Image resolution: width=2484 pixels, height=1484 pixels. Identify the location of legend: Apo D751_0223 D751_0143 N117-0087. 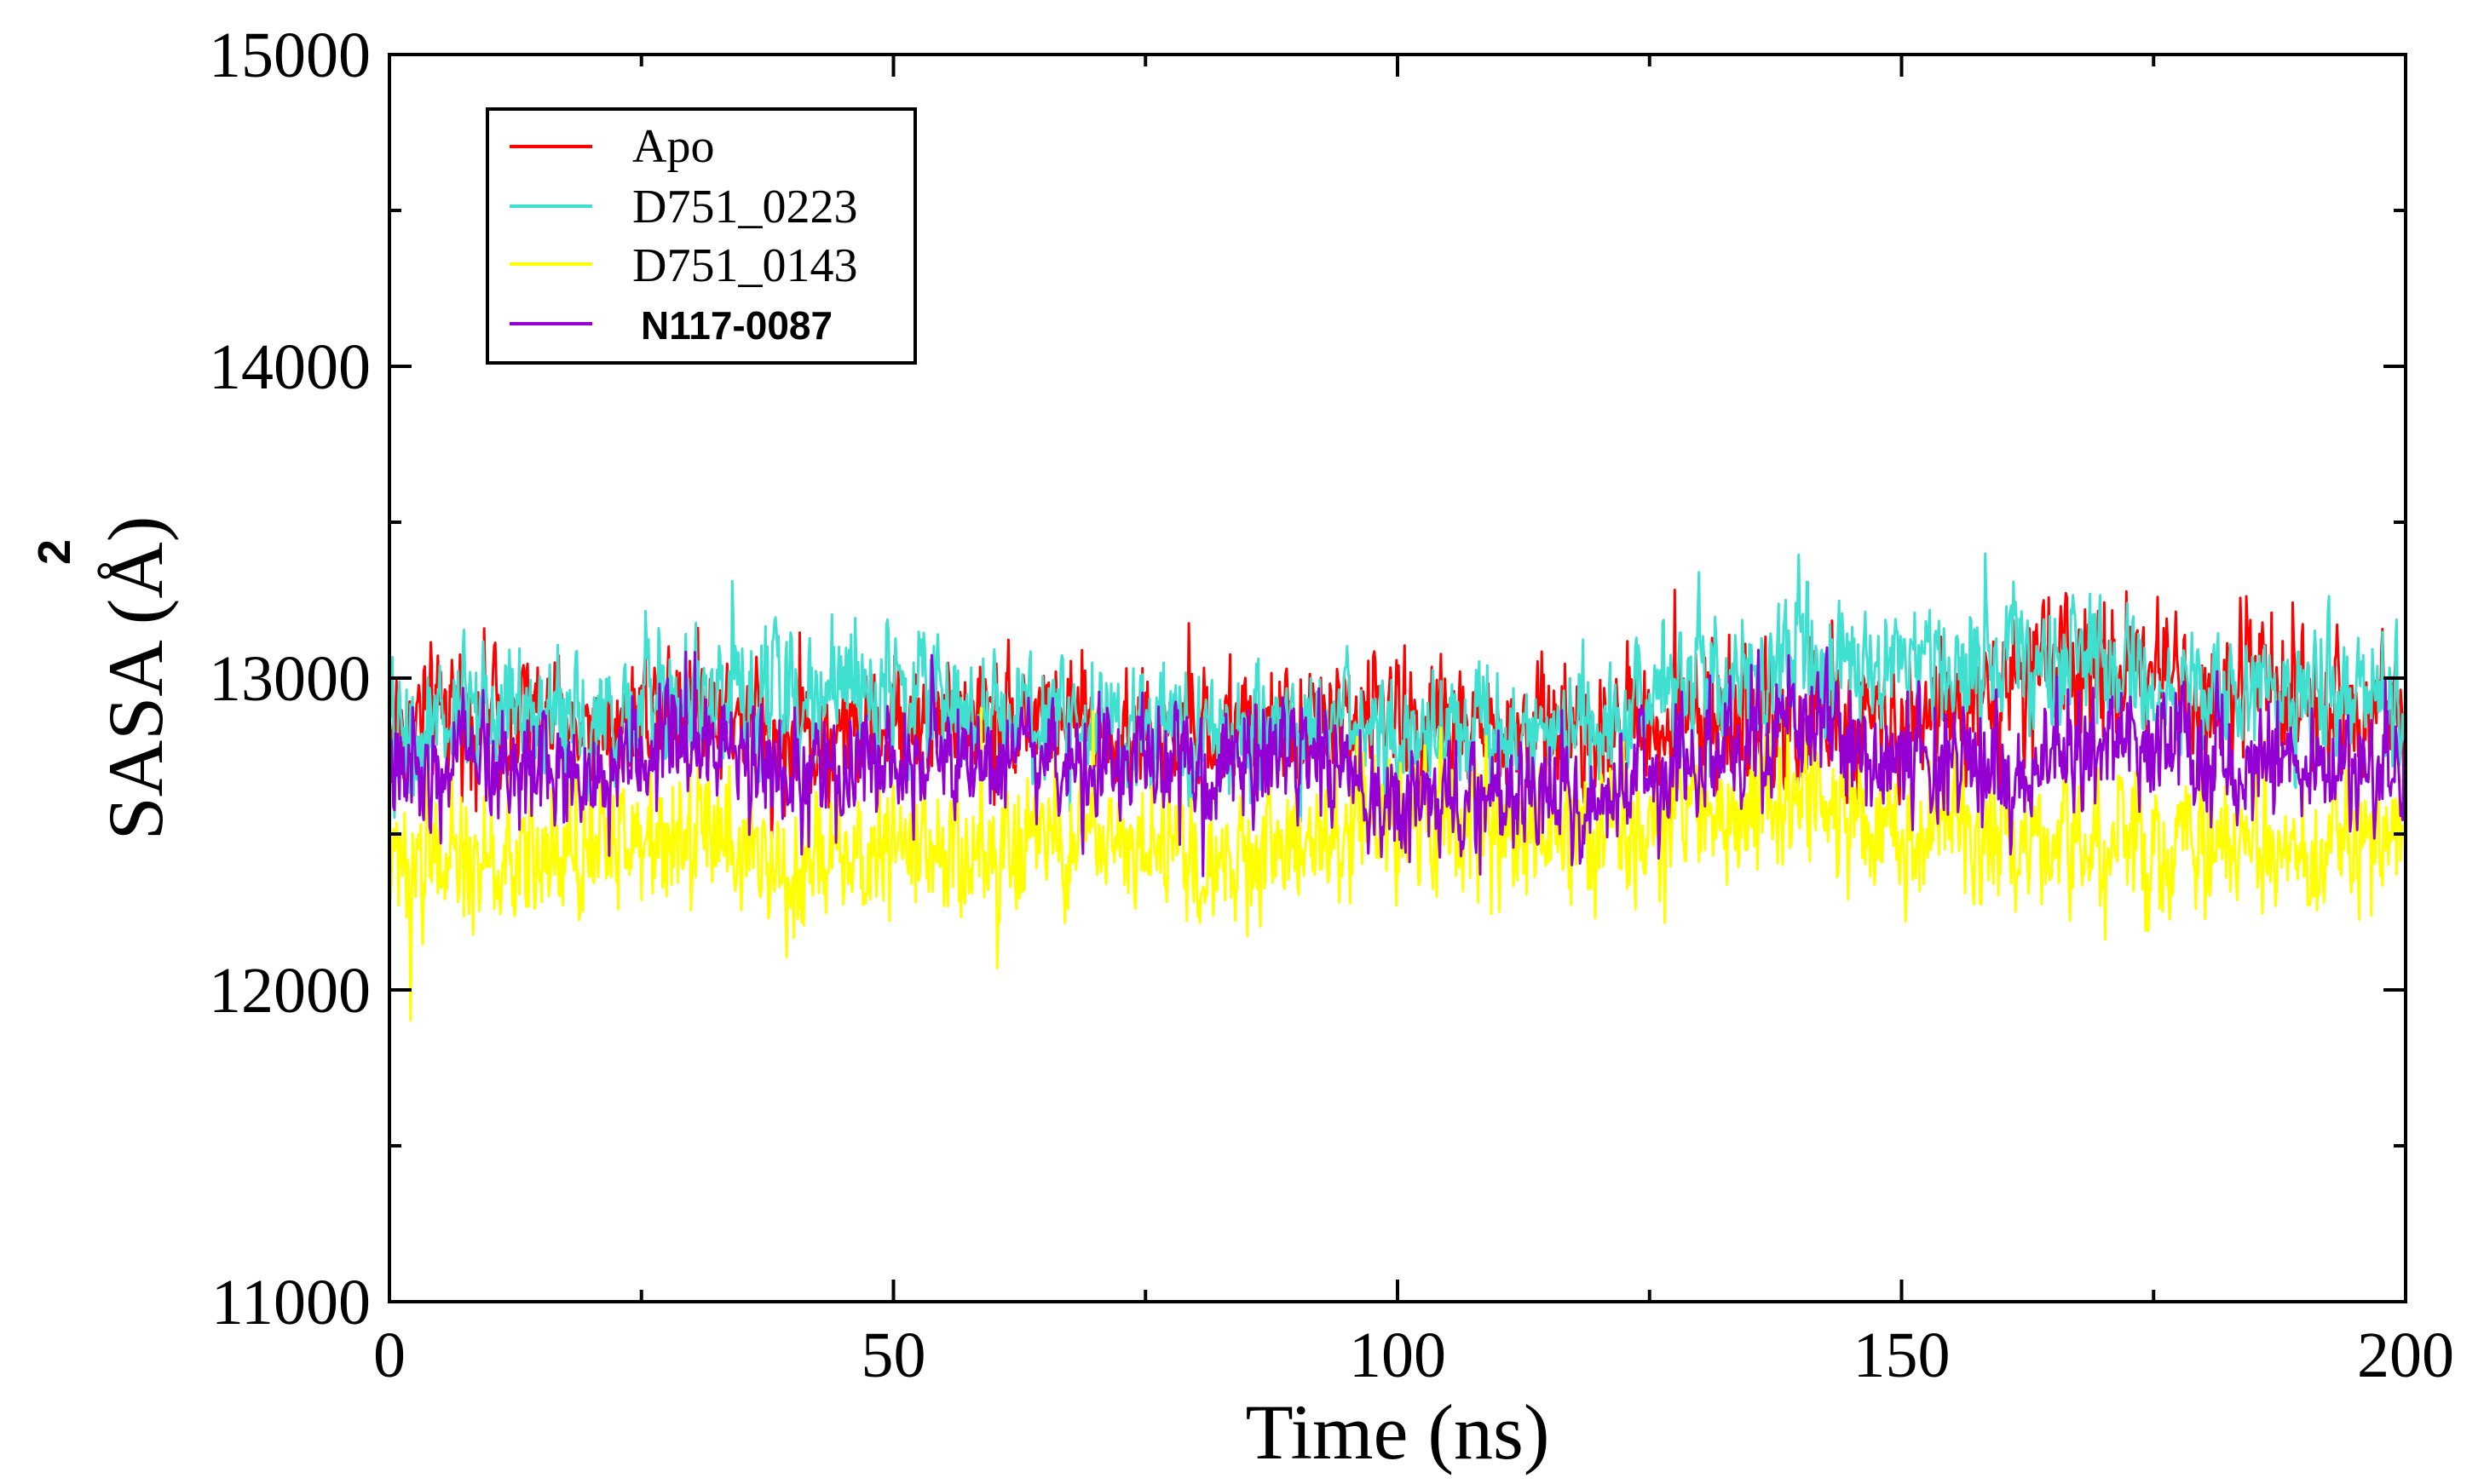
(701, 236).